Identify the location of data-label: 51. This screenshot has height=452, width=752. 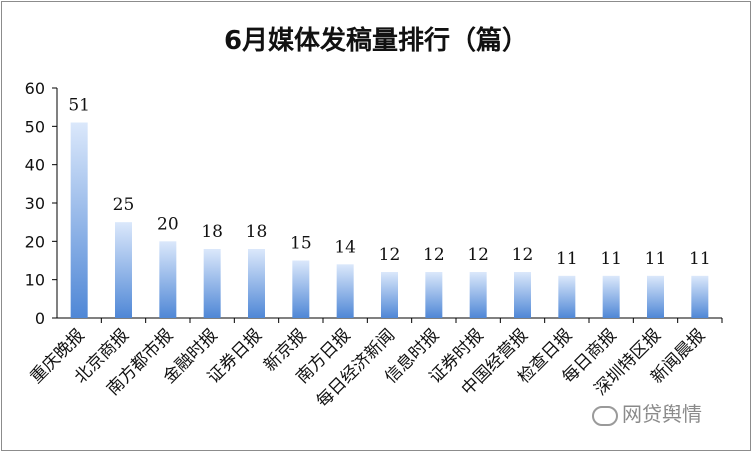
(79, 106).